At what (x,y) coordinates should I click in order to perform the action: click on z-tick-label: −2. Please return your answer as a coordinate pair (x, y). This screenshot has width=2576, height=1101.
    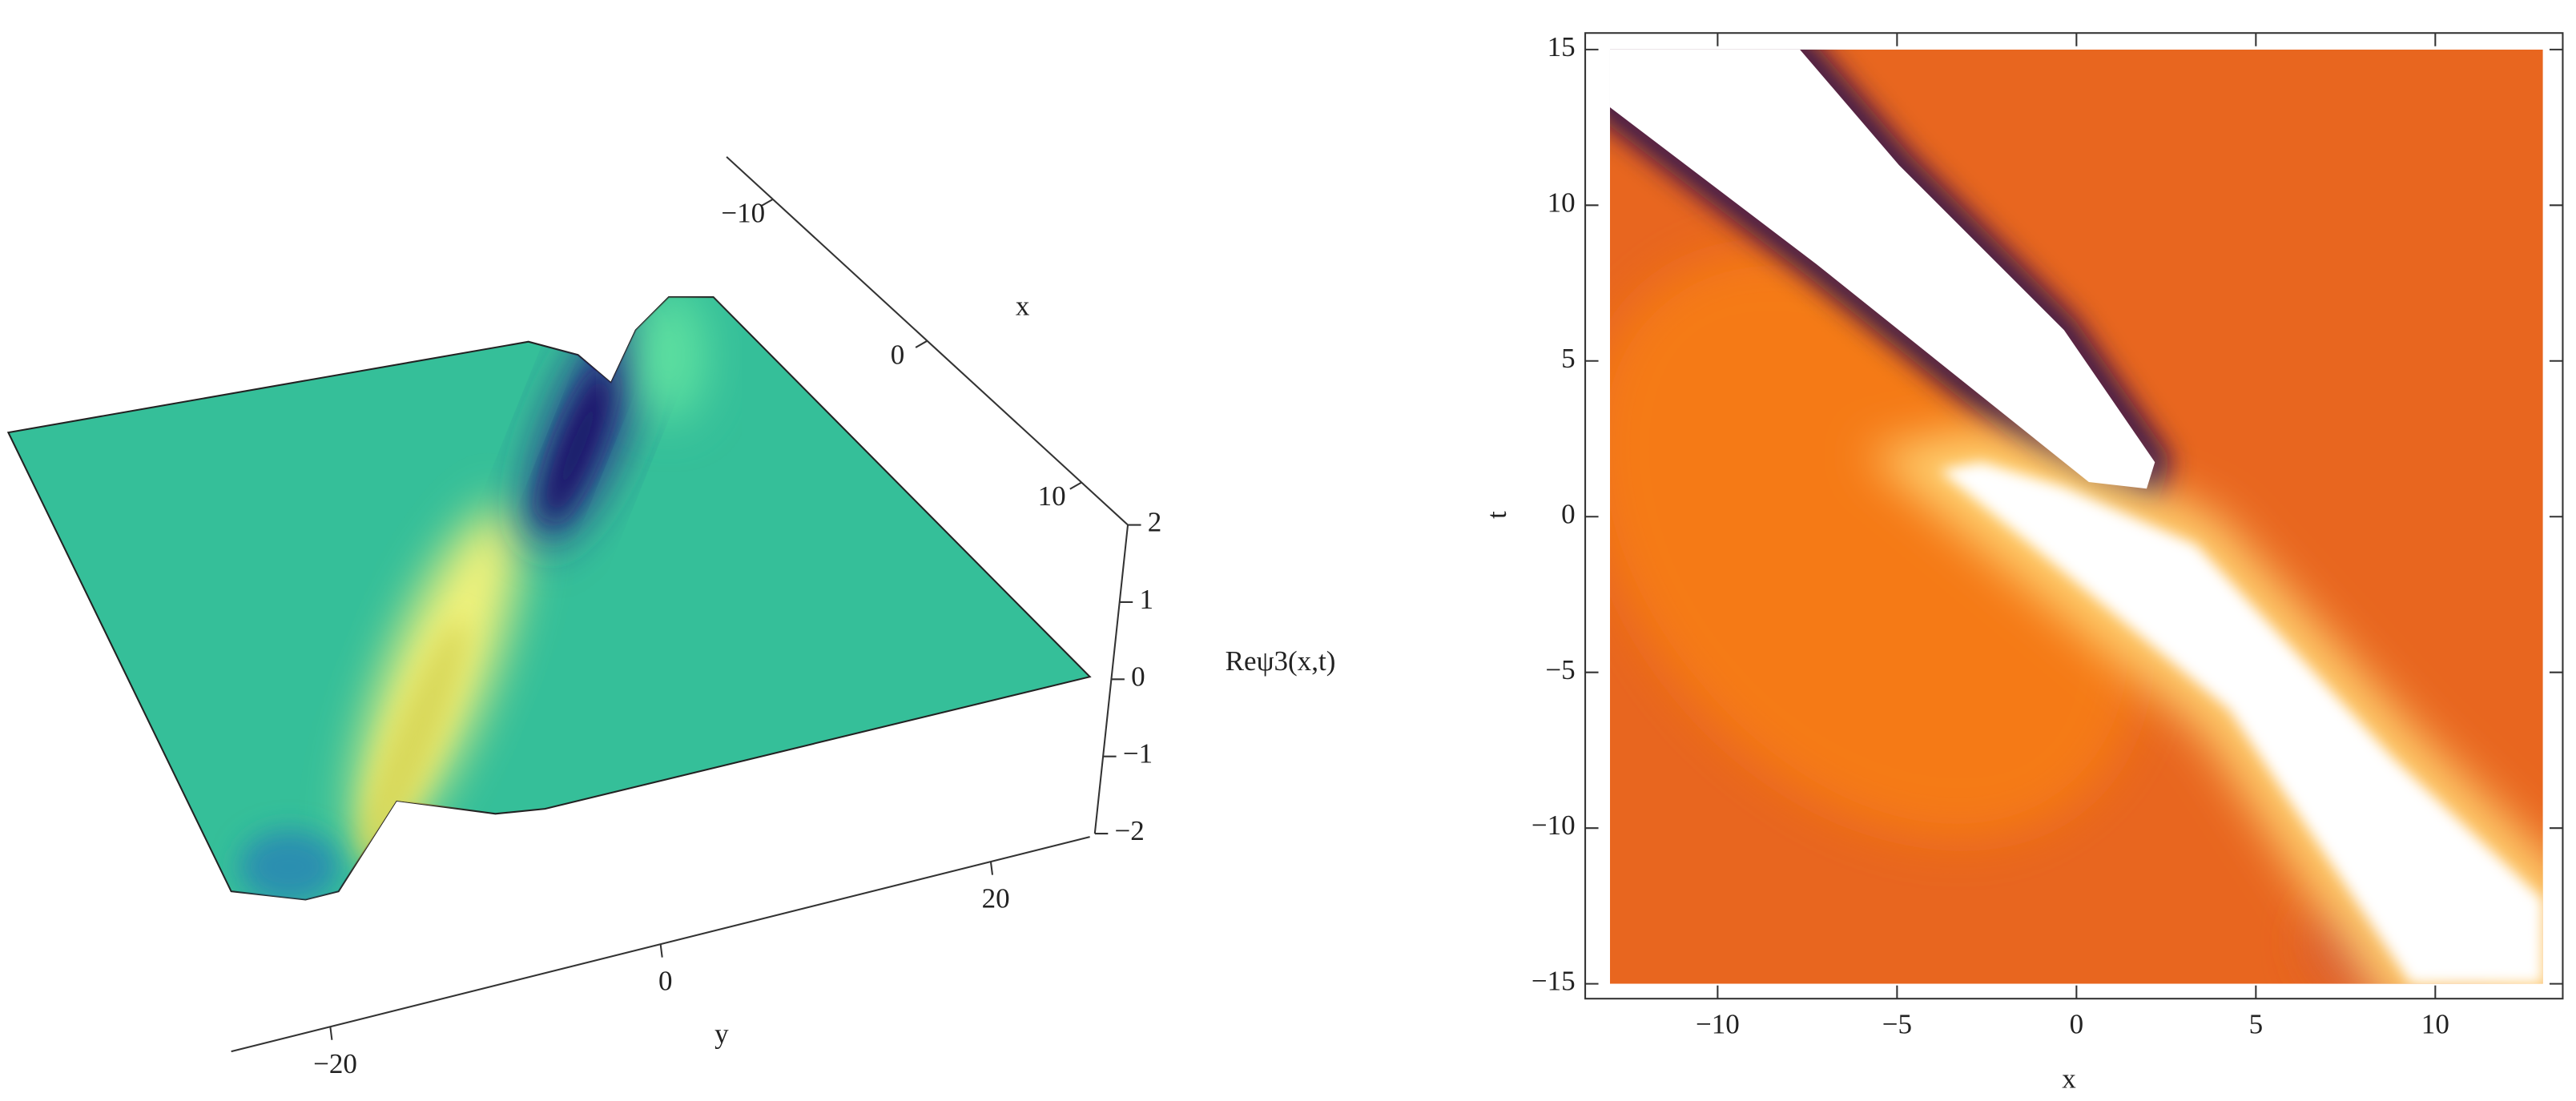
    Looking at the image, I should click on (1130, 830).